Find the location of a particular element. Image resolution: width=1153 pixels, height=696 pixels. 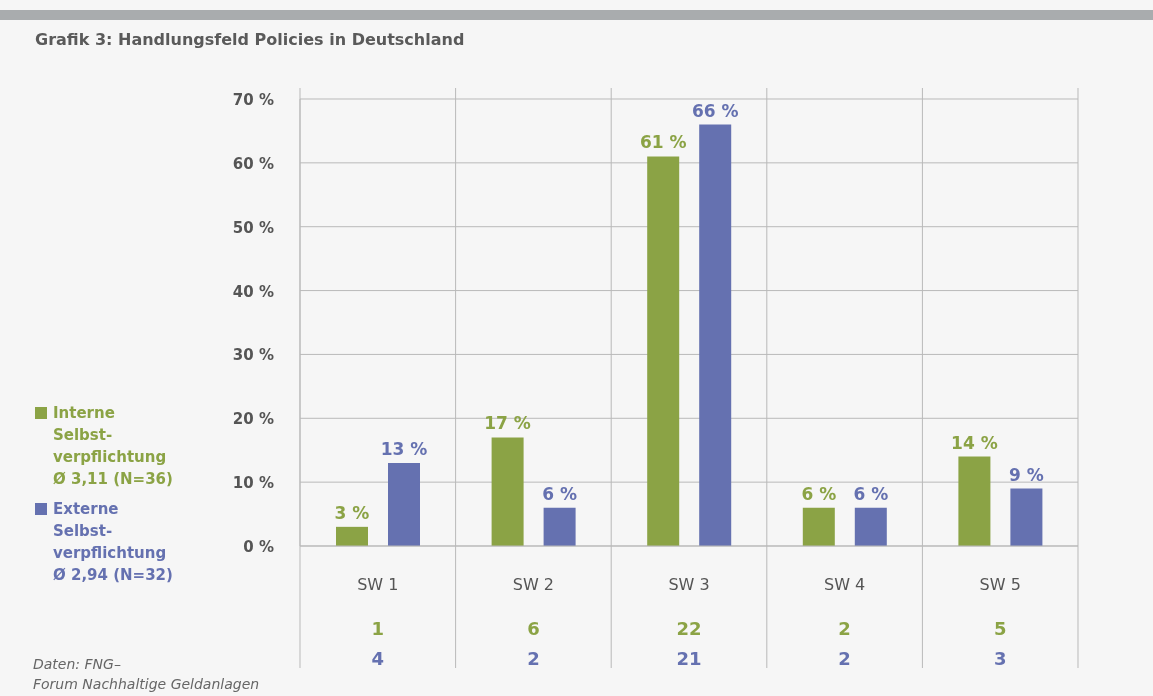

legend-label: Externe Selbst-verpflichtung Ø 2,94 (N=32) is located at coordinates (113, 542).